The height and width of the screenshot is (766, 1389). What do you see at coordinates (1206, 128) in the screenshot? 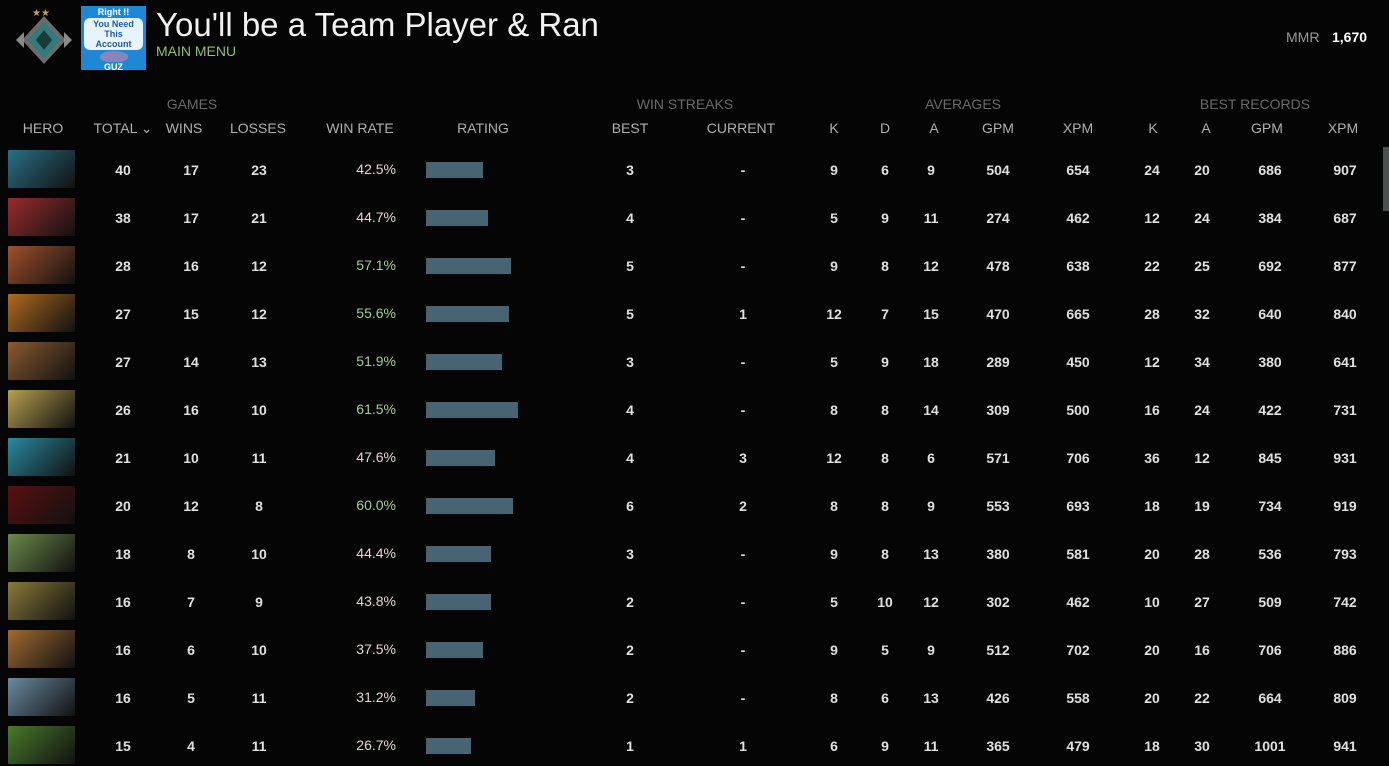
I see `column-header-ba: A` at bounding box center [1206, 128].